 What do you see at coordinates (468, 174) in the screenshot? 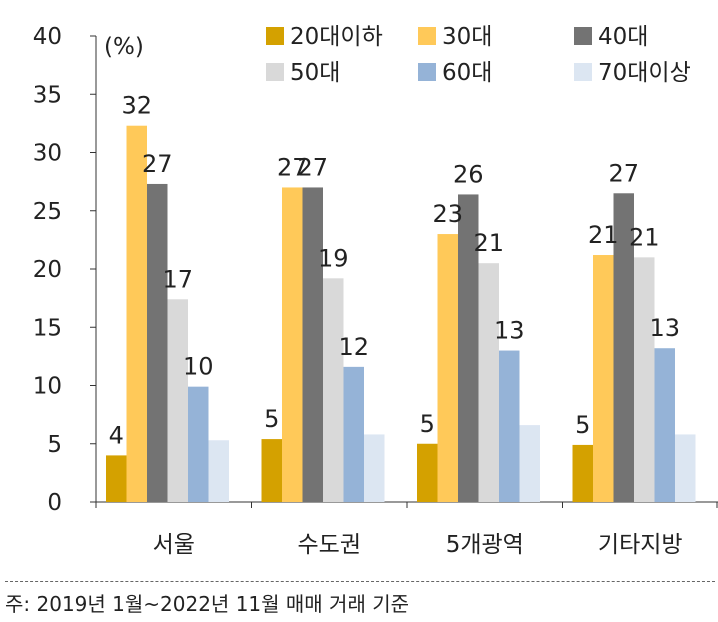
I see `data-label: 26` at bounding box center [468, 174].